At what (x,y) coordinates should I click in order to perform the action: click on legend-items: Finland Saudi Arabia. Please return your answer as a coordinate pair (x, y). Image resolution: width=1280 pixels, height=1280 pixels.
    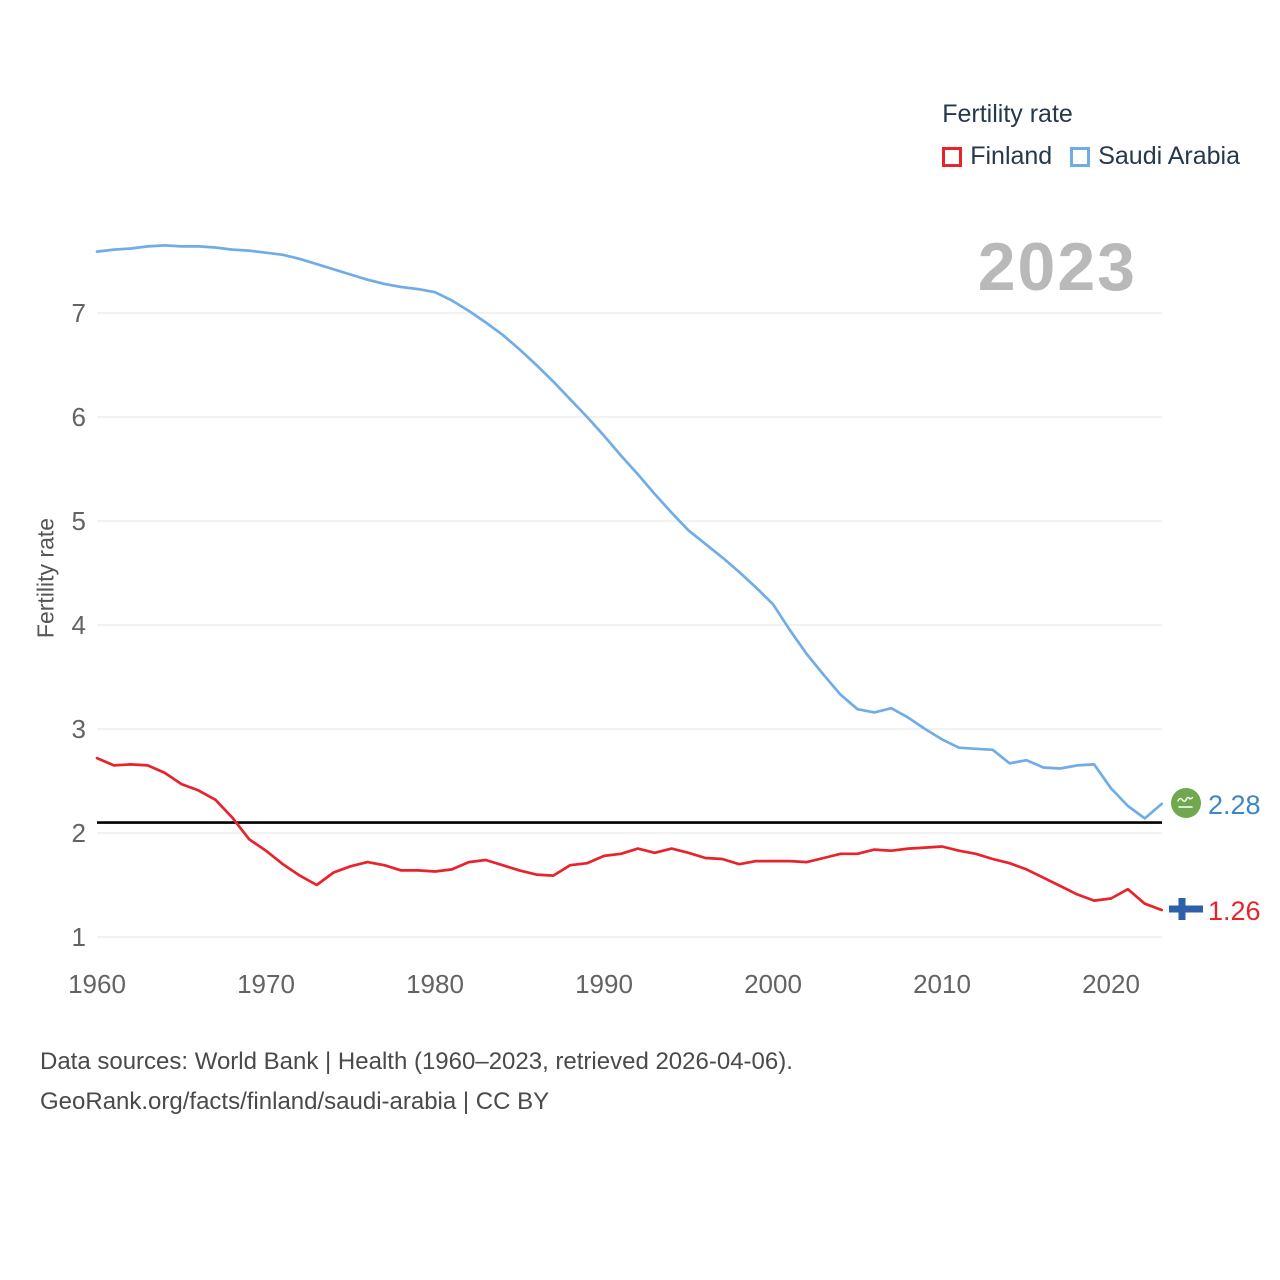
    Looking at the image, I should click on (1091, 156).